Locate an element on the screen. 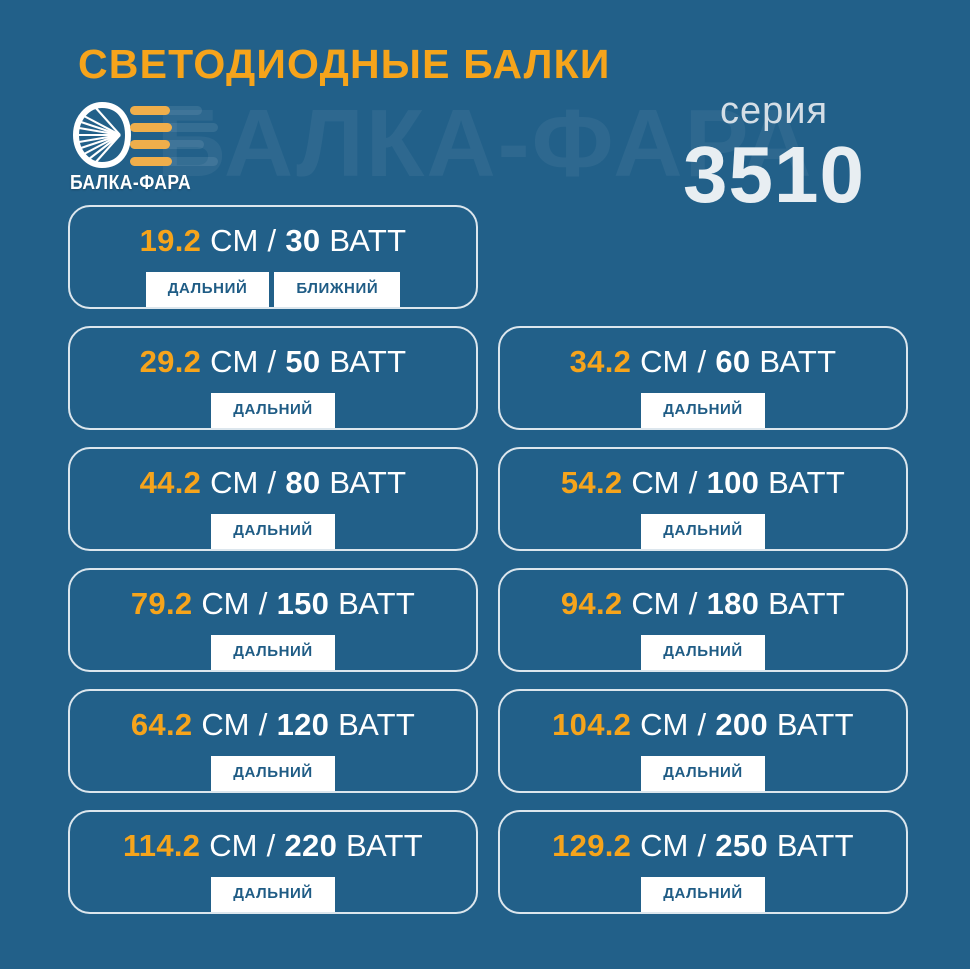 The width and height of the screenshot is (970, 969). product-size-value: 64.2 is located at coordinates (161, 724).